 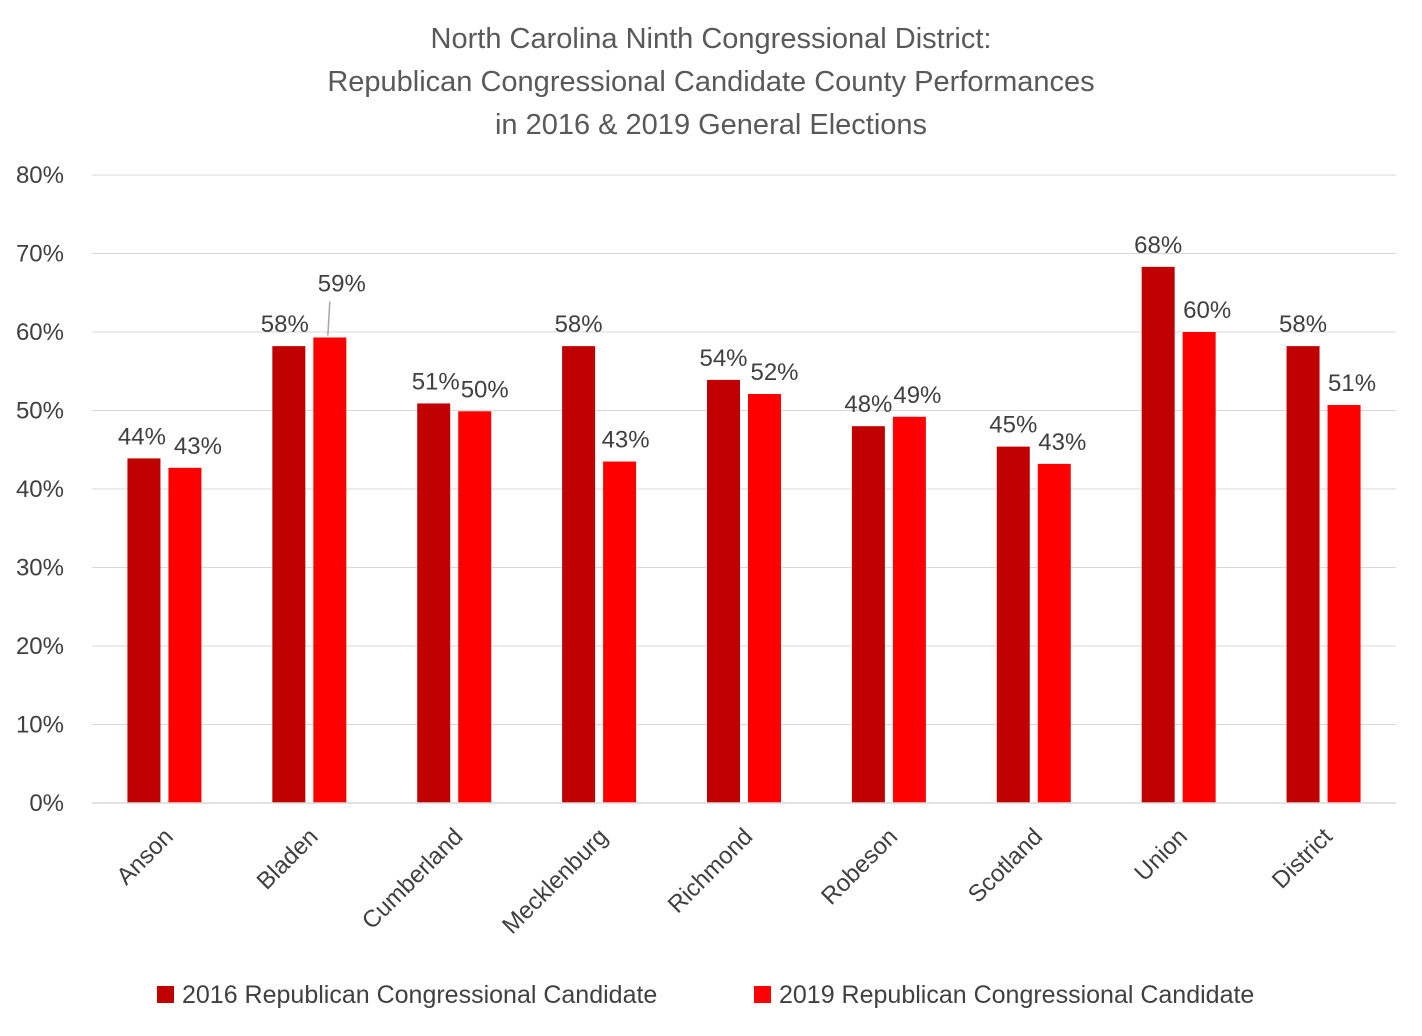 I want to click on y-tick-label: 30%, so click(x=40, y=568).